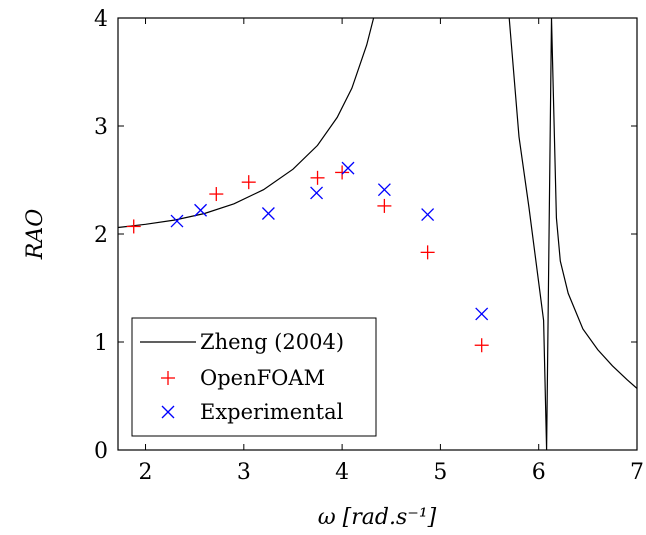 The image size is (646, 535). Describe the element at coordinates (272, 412) in the screenshot. I see `legend-entry-label: Experimental` at that location.